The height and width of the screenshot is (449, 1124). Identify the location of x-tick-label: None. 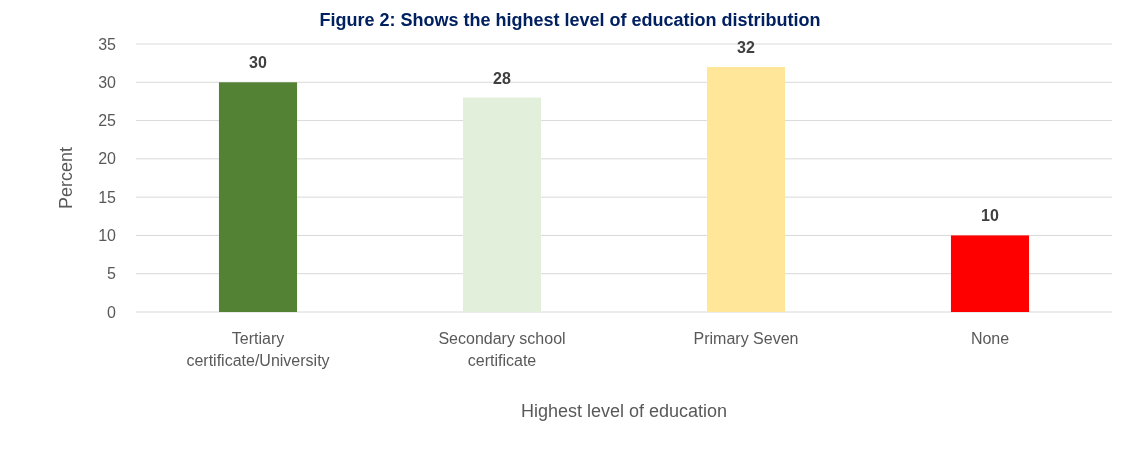
(990, 338).